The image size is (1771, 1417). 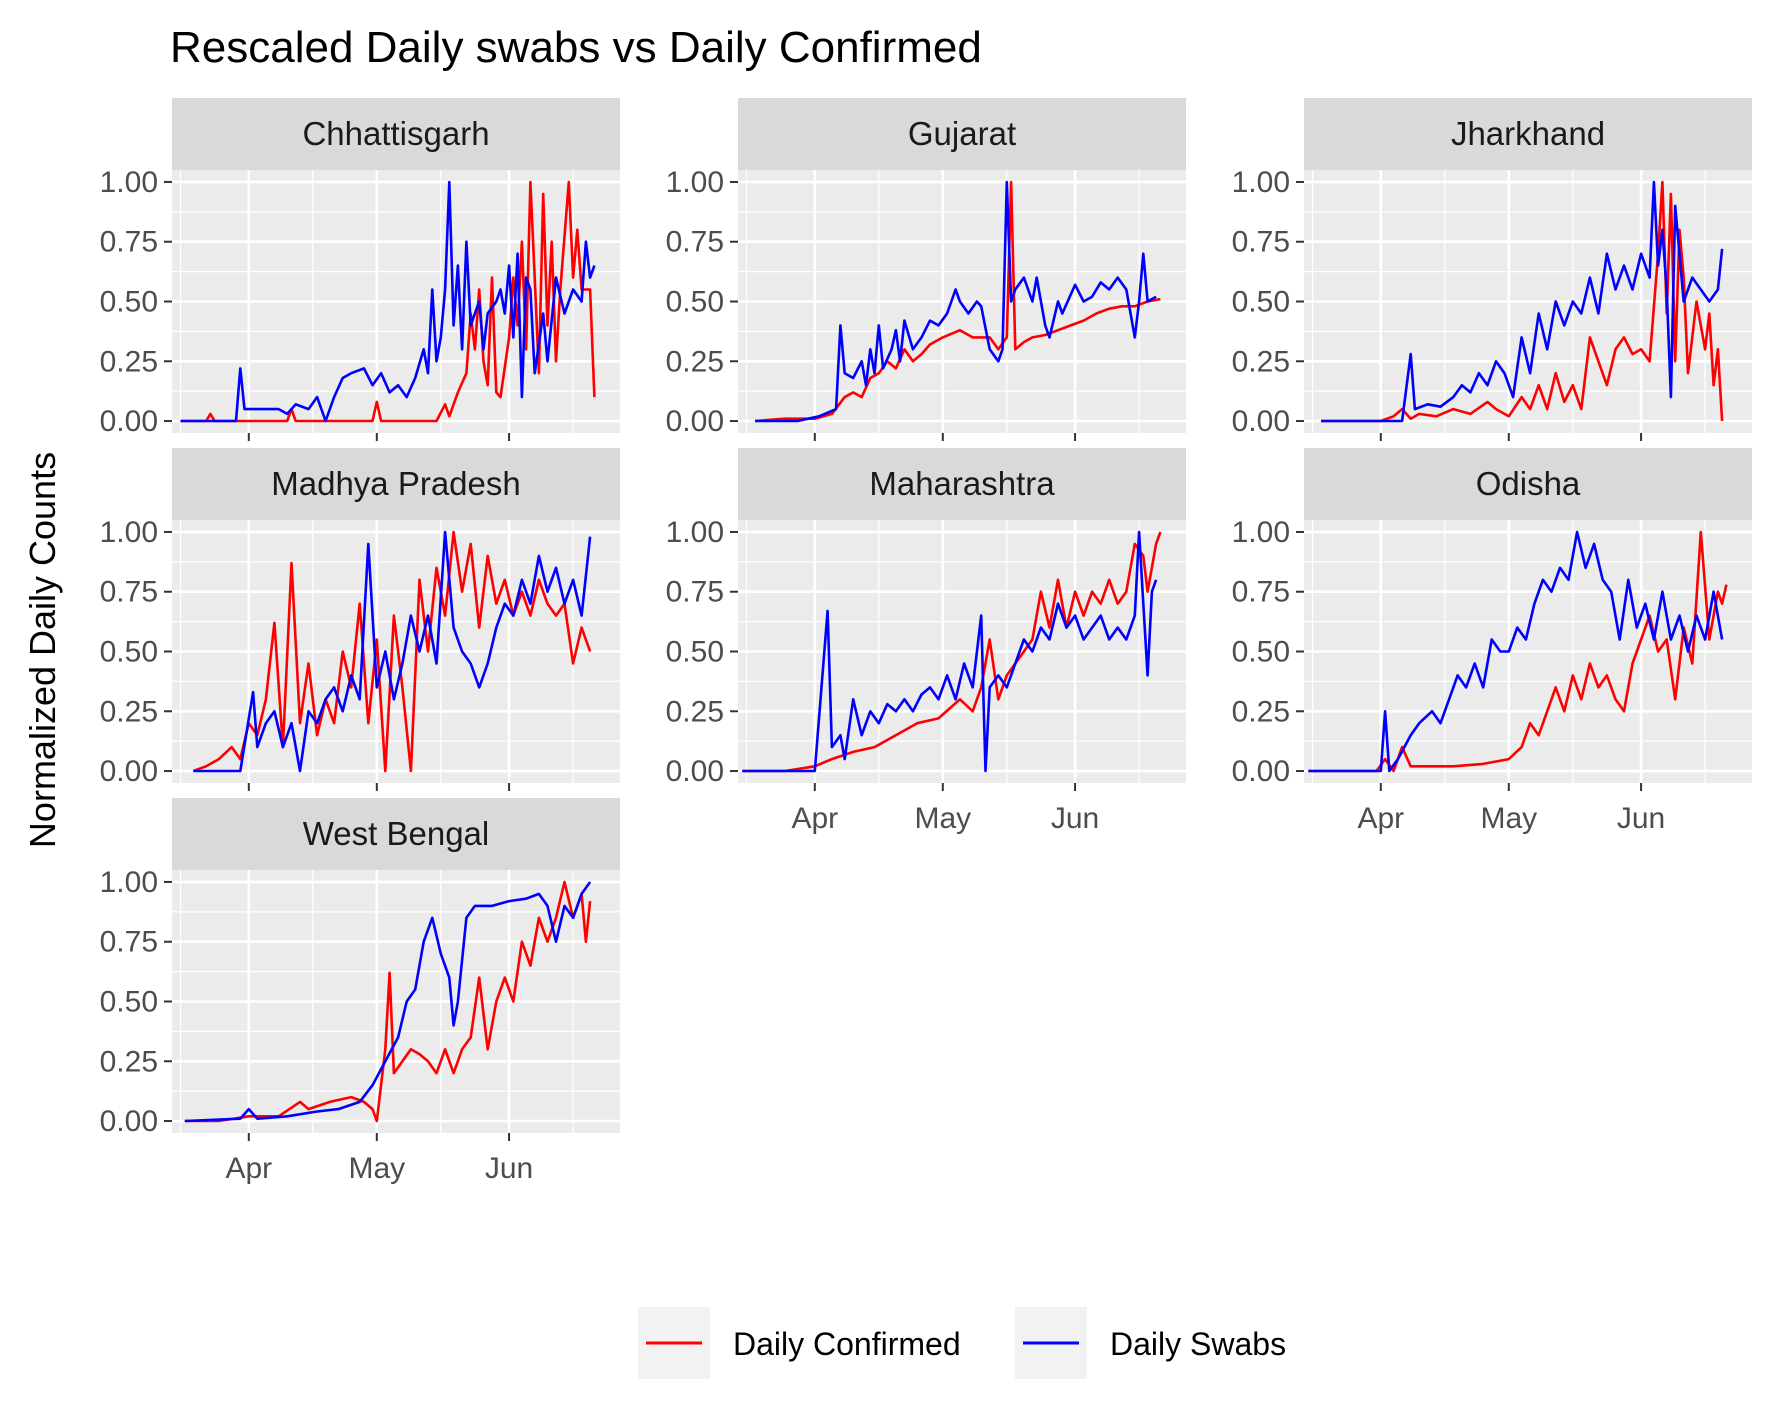 What do you see at coordinates (962, 1343) in the screenshot?
I see `legend: Daily Confirmed Daily Swabs` at bounding box center [962, 1343].